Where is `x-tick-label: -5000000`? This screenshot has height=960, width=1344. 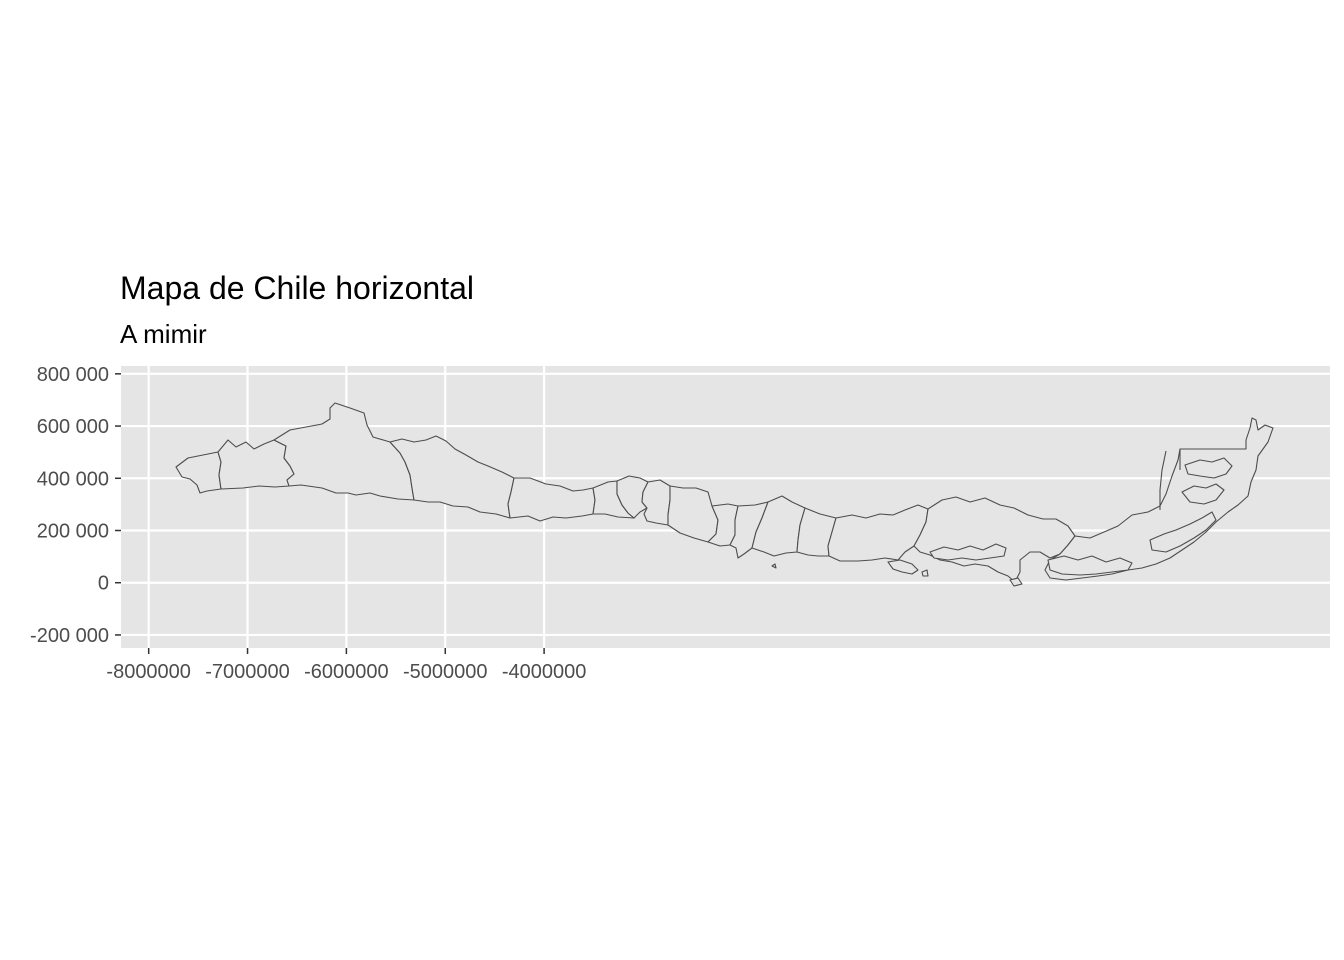
x-tick-label: -5000000 is located at coordinates (445, 672).